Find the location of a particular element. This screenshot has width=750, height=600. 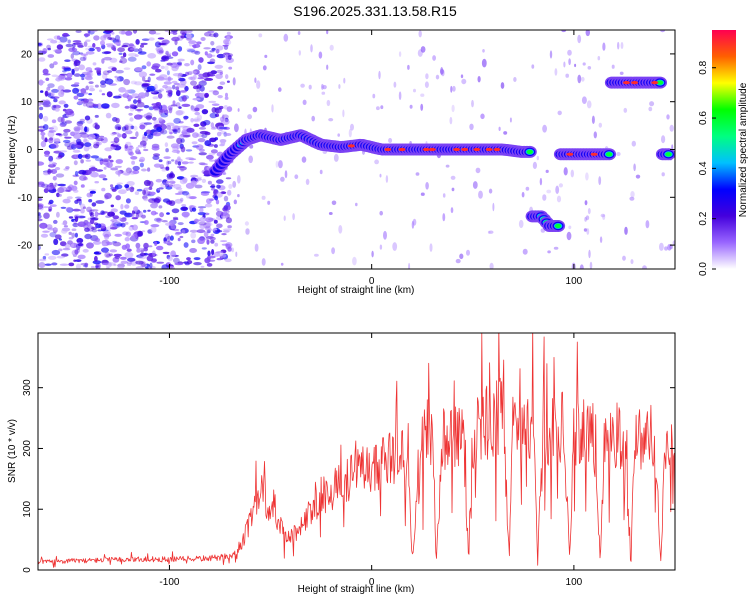

spectrogram-ridge-cell is located at coordinates (609, 154).